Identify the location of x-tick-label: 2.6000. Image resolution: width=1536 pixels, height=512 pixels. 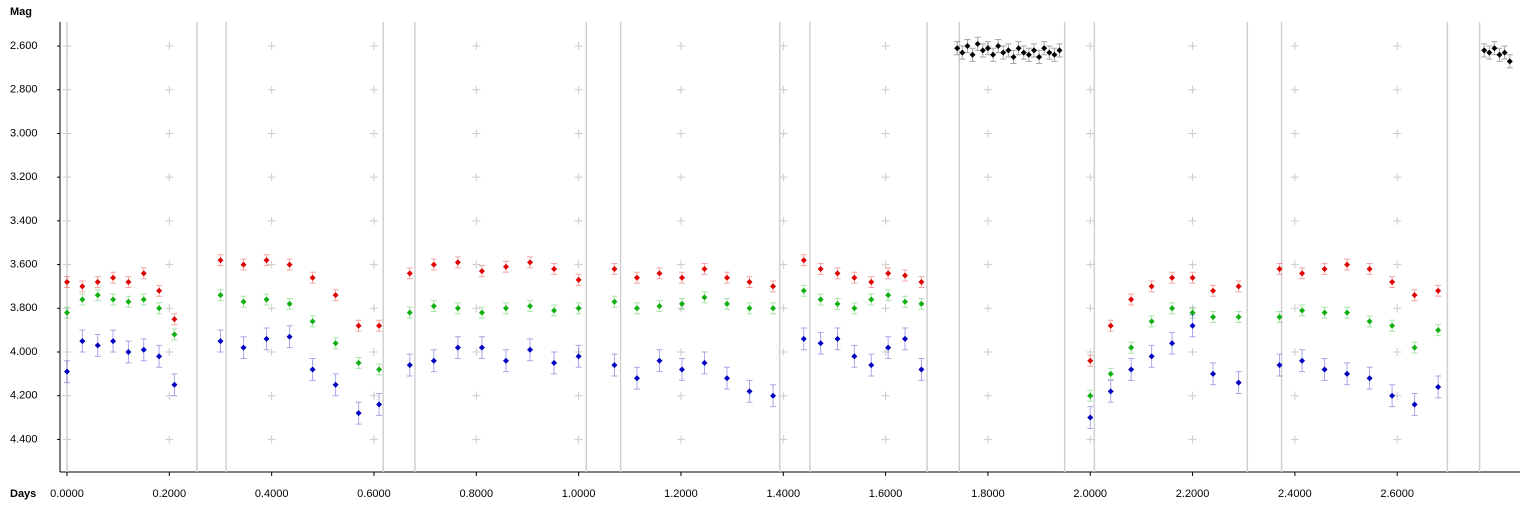
(1397, 494).